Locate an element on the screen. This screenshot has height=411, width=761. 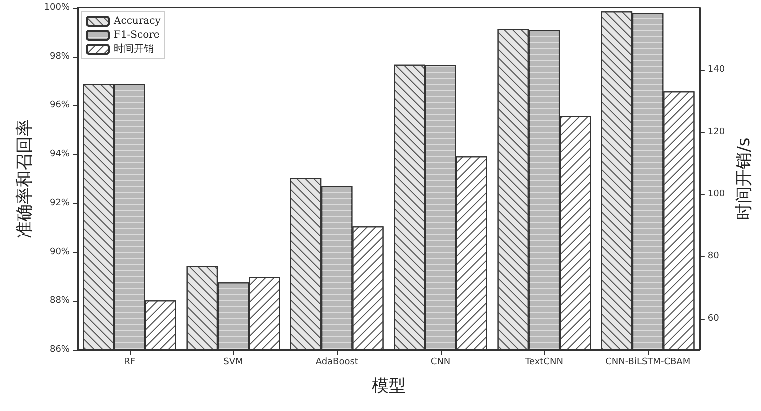
y-tick-label: 92% is located at coordinates (60, 203).